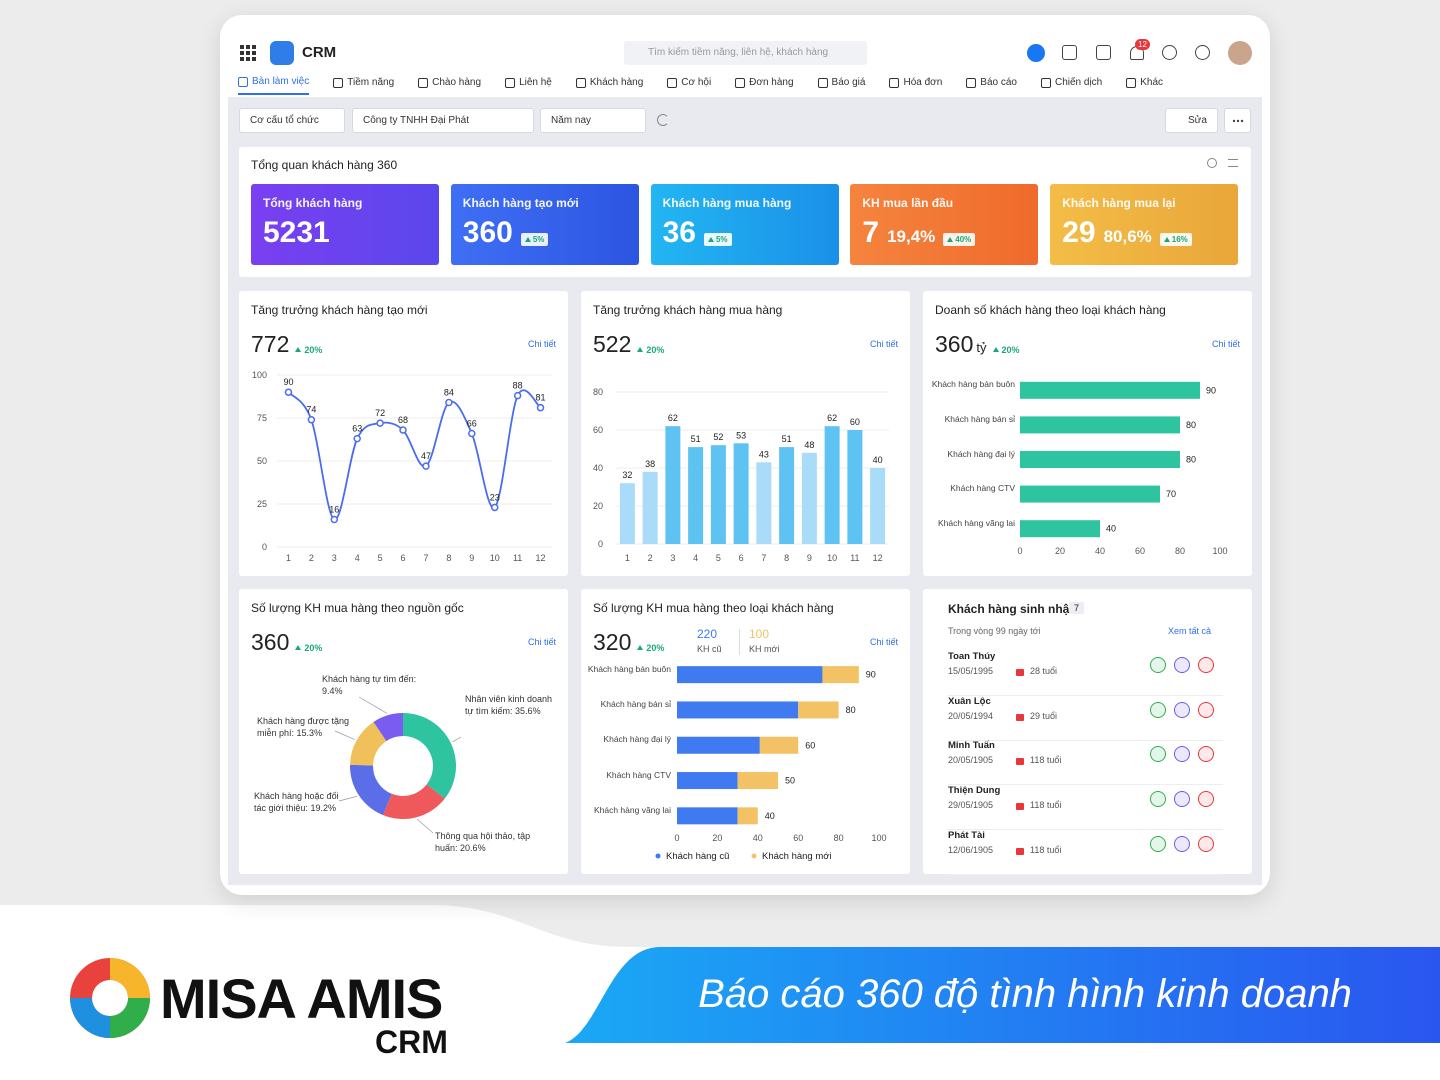  I want to click on slice-name: Thông qua hội thảo, tập huấn:, so click(483, 842).